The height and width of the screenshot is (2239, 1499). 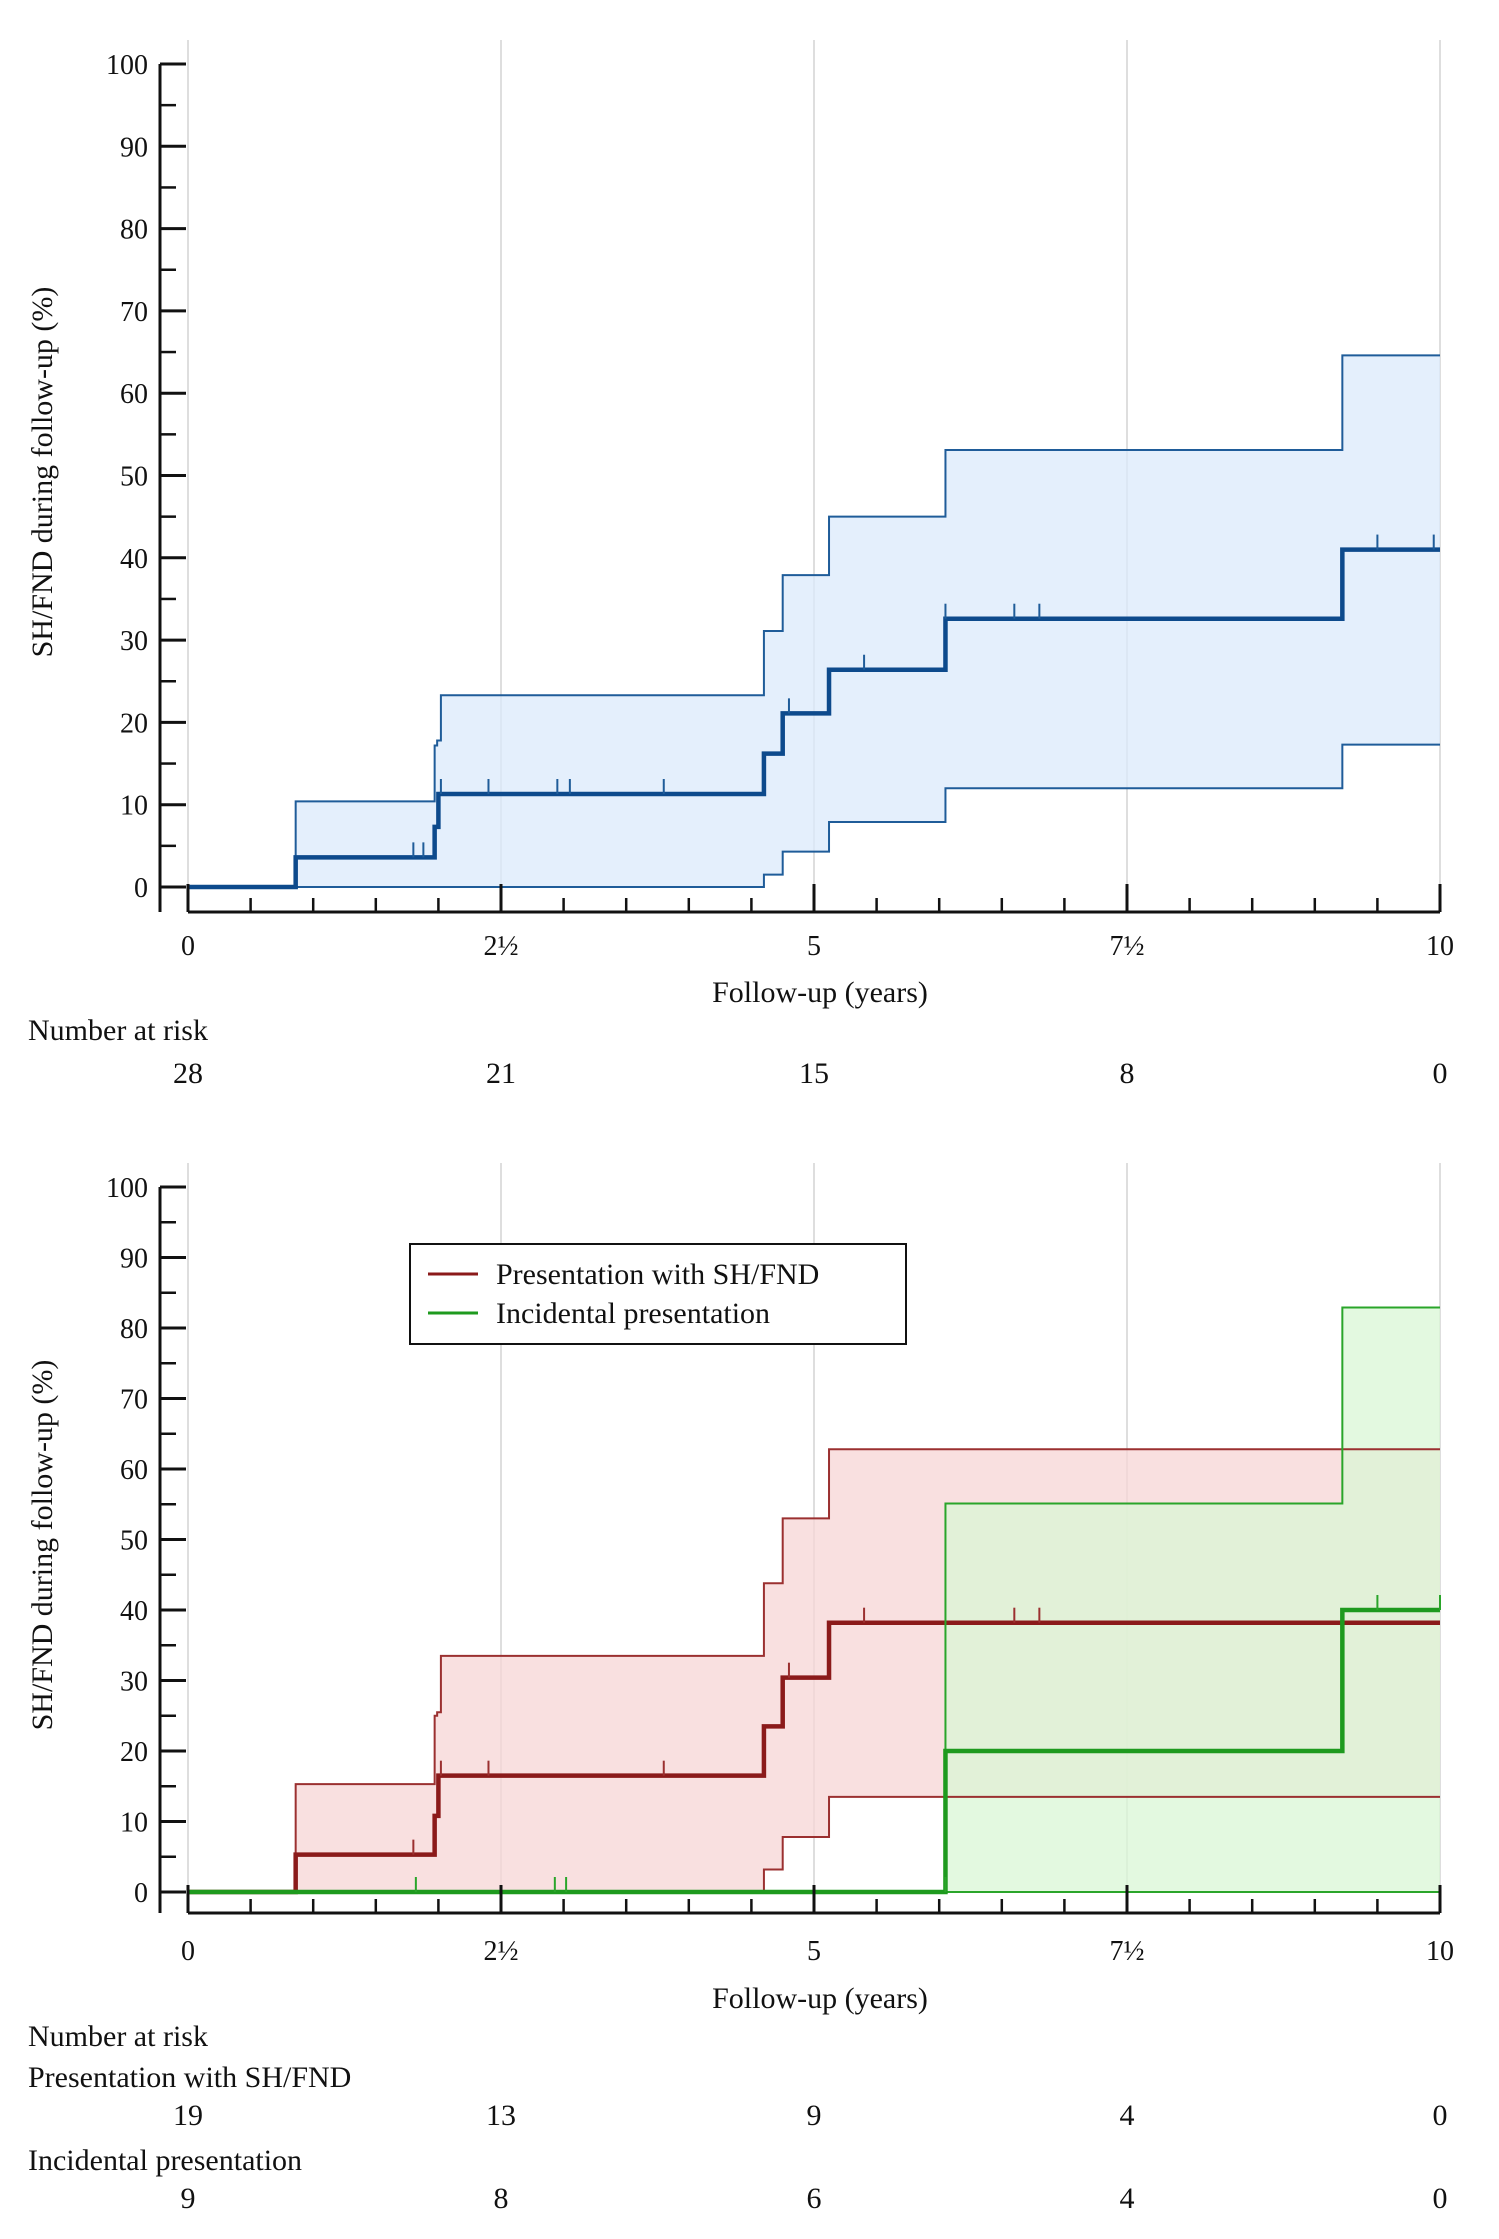 What do you see at coordinates (814, 1844) in the screenshot?
I see `presentation-with-sh-fnd-ci-lower` at bounding box center [814, 1844].